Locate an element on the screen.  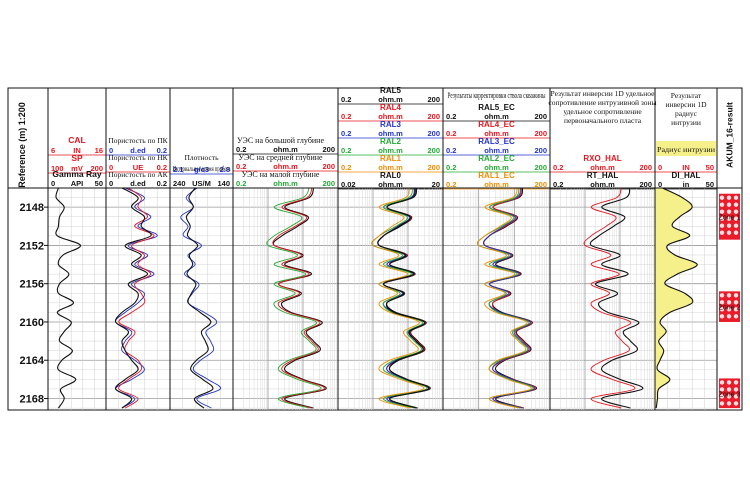
di-hal-fill is located at coordinates (676, 298).